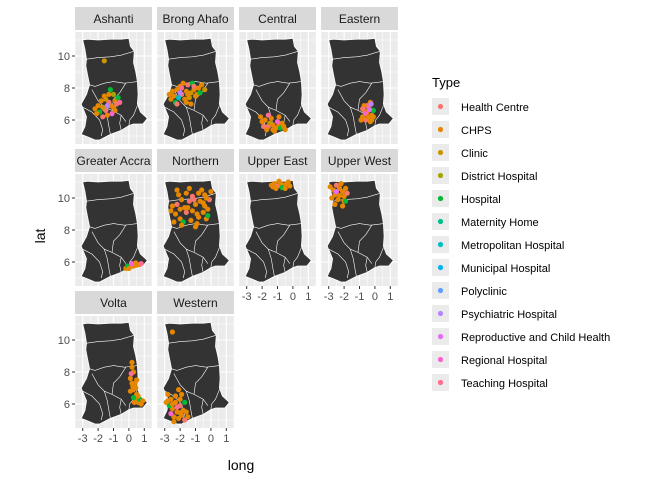  I want to click on facet-strip-label: Eastern, so click(359, 19).